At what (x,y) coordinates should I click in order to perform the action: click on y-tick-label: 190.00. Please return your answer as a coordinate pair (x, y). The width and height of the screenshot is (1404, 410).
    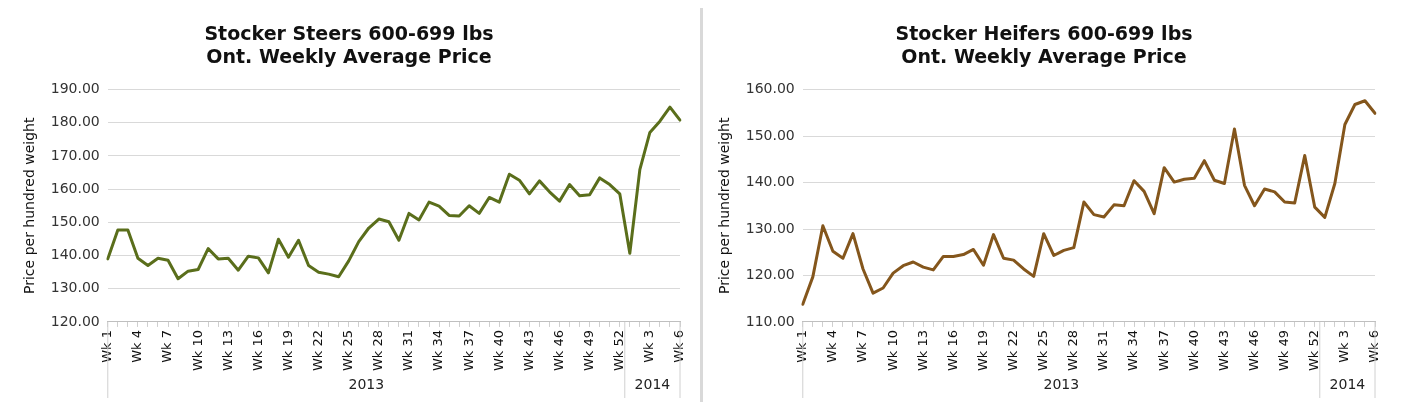
    Looking at the image, I should click on (75, 88).